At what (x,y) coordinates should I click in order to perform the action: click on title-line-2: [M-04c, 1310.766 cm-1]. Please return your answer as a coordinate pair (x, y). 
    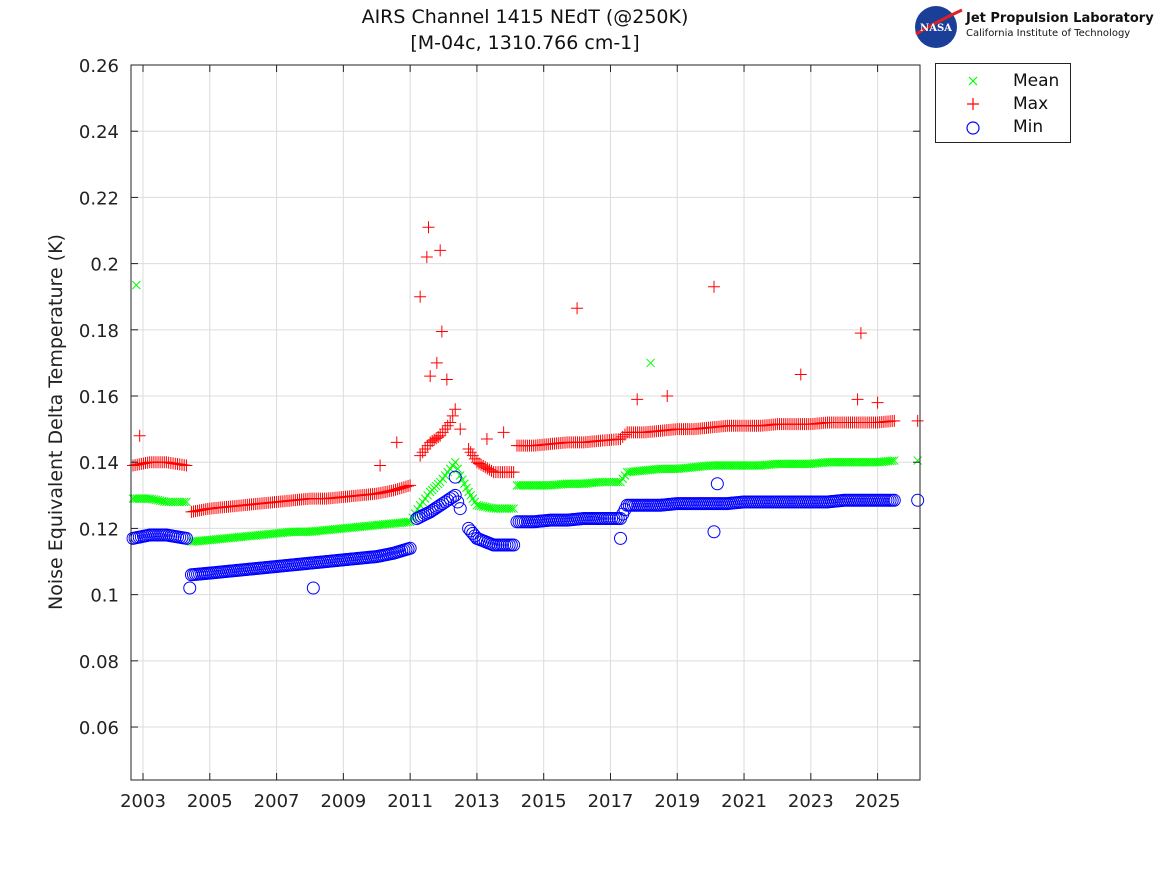
    Looking at the image, I should click on (525, 43).